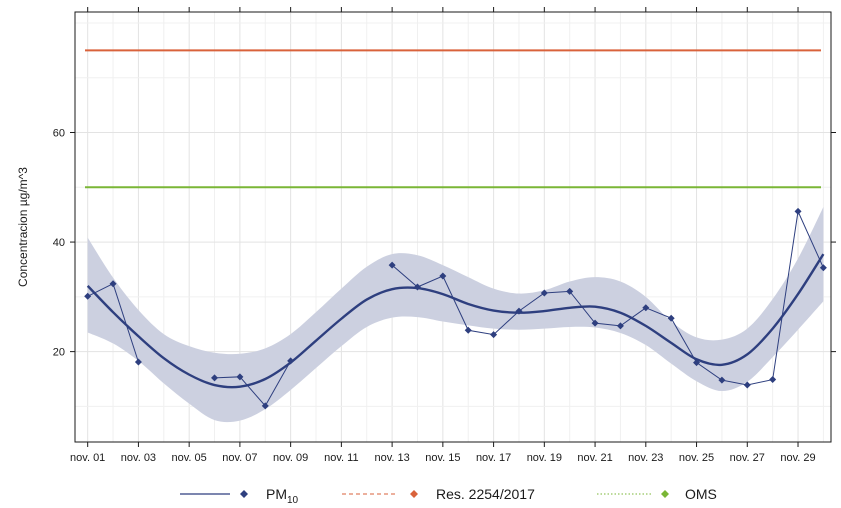 This screenshot has height=508, width=841. What do you see at coordinates (665, 494) in the screenshot?
I see `legend-oms-marker` at bounding box center [665, 494].